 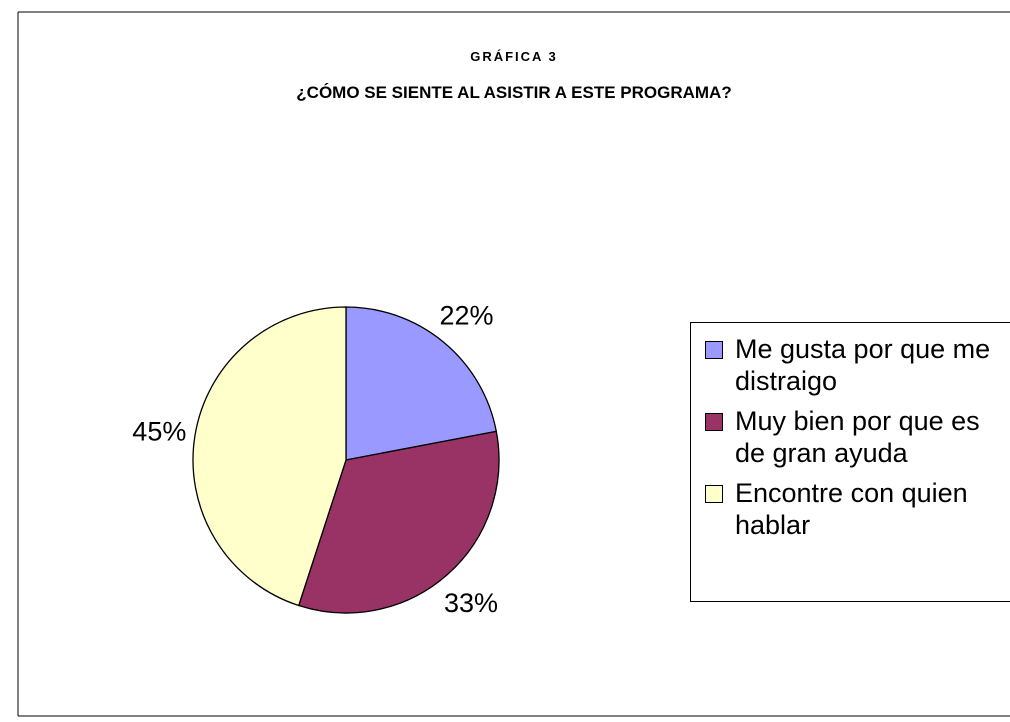 I want to click on legend-label: Muy bien por que es de gran ayuda, so click(x=857, y=437).